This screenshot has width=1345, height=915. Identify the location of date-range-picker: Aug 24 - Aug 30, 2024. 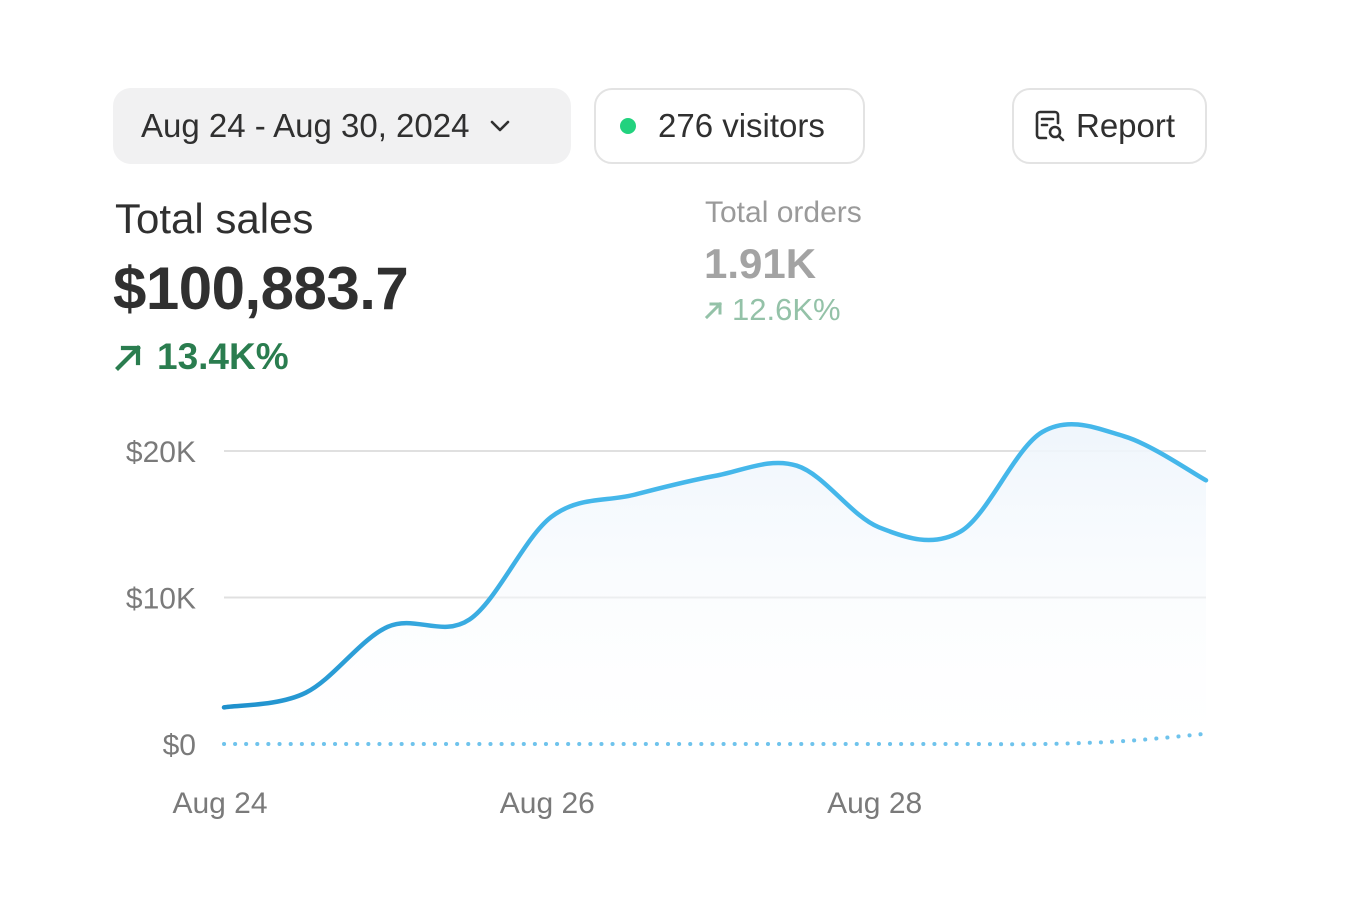
(342, 126).